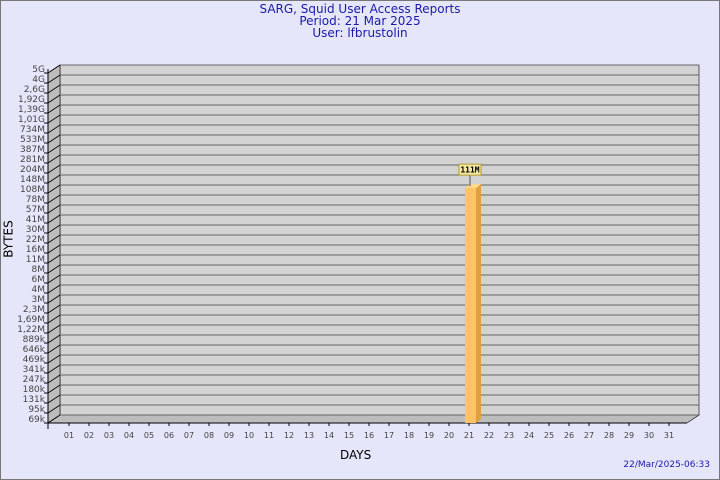 This screenshot has width=720, height=480. I want to click on x-tick-label: 11, so click(269, 435).